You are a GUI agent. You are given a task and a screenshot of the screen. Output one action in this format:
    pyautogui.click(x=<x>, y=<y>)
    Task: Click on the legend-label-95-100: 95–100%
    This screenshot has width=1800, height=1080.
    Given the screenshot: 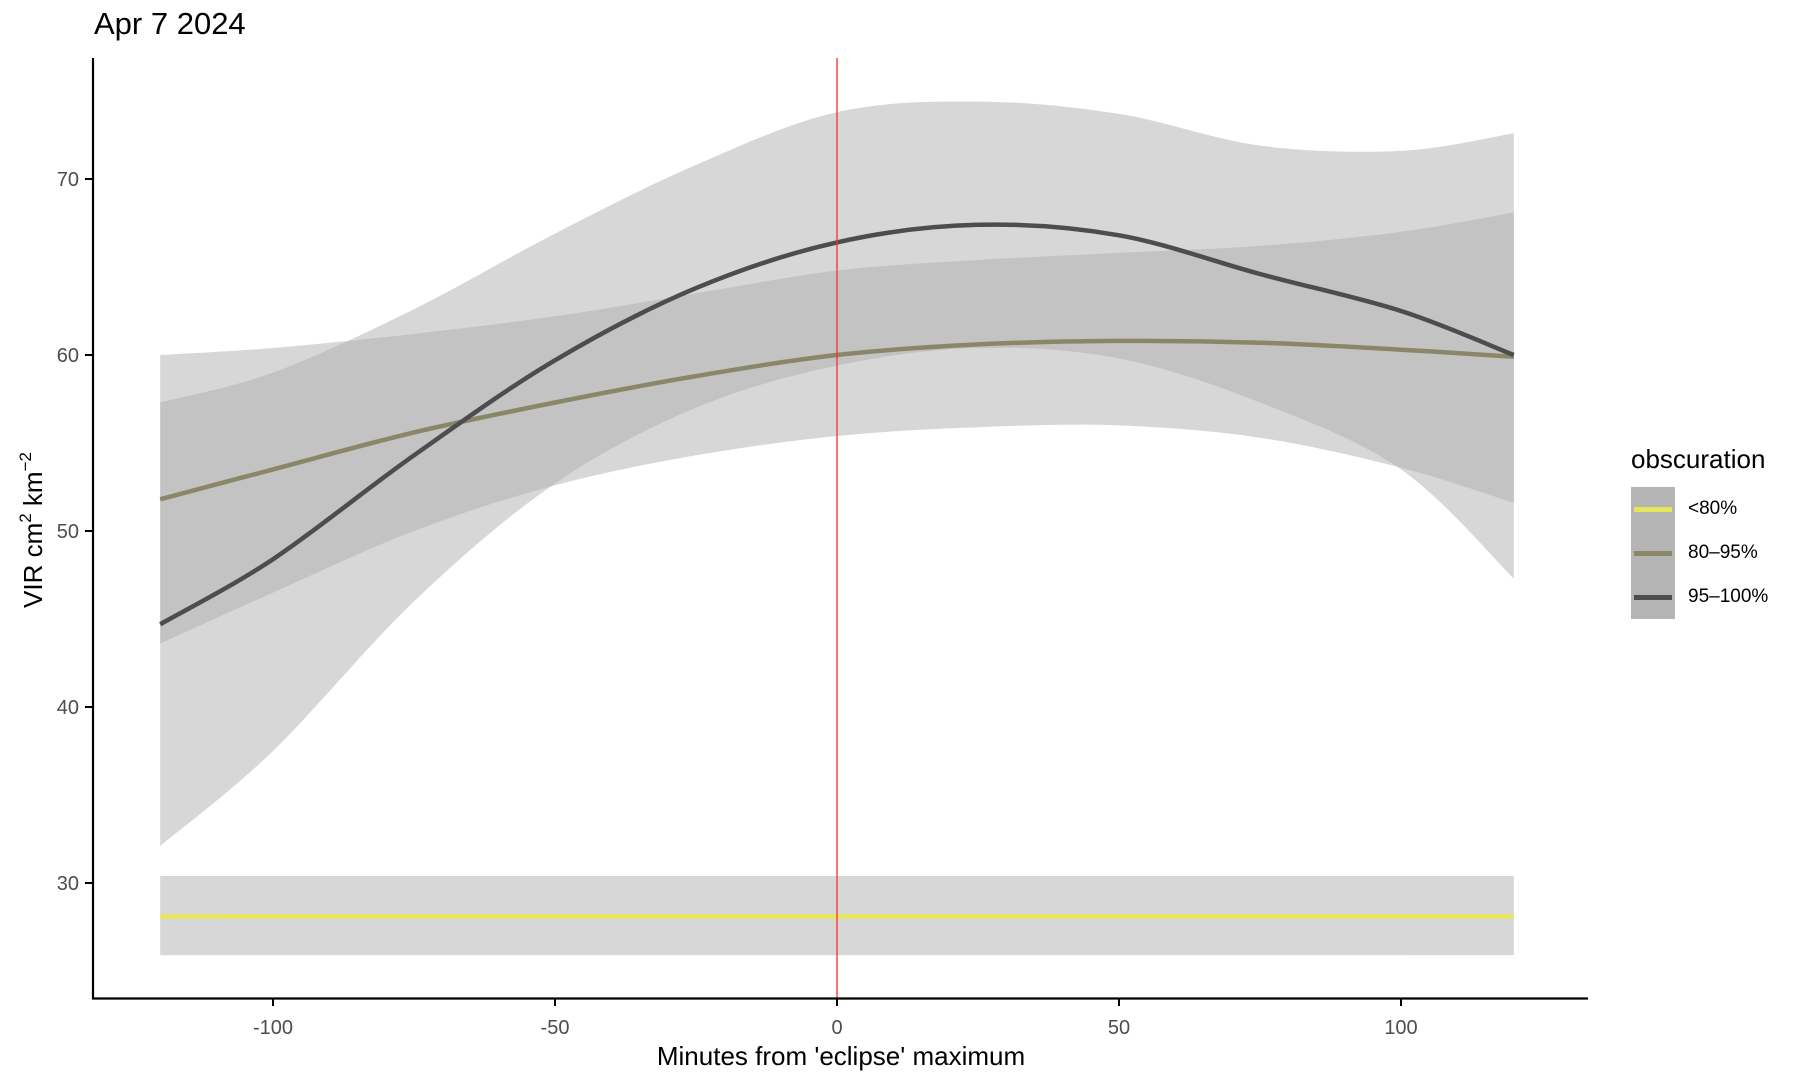 What is the action you would take?
    pyautogui.click(x=1728, y=596)
    